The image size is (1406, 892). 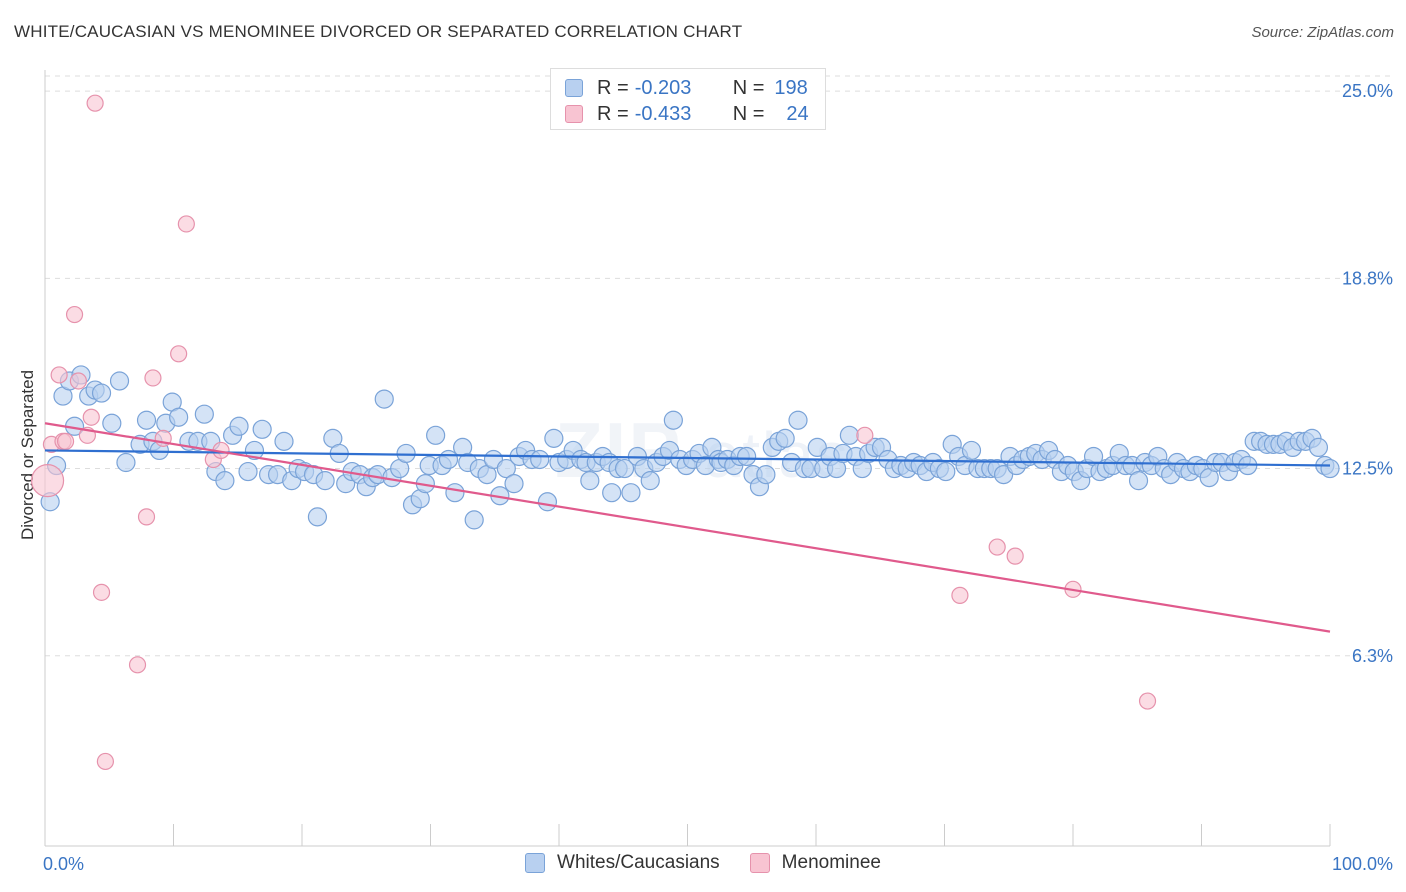 I want to click on stats-n-value-whites: 198, so click(x=791, y=87).